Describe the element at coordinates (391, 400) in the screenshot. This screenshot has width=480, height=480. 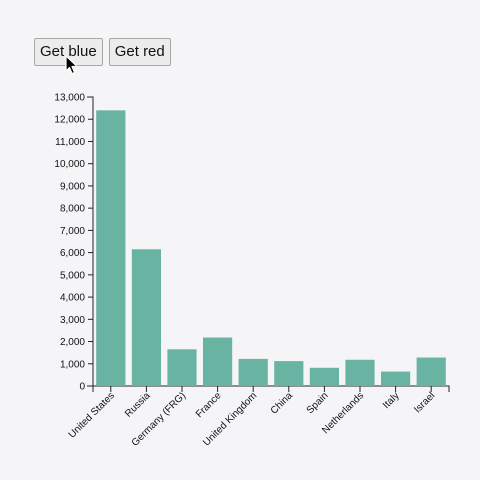
I see `x-tick-label: Italy` at that location.